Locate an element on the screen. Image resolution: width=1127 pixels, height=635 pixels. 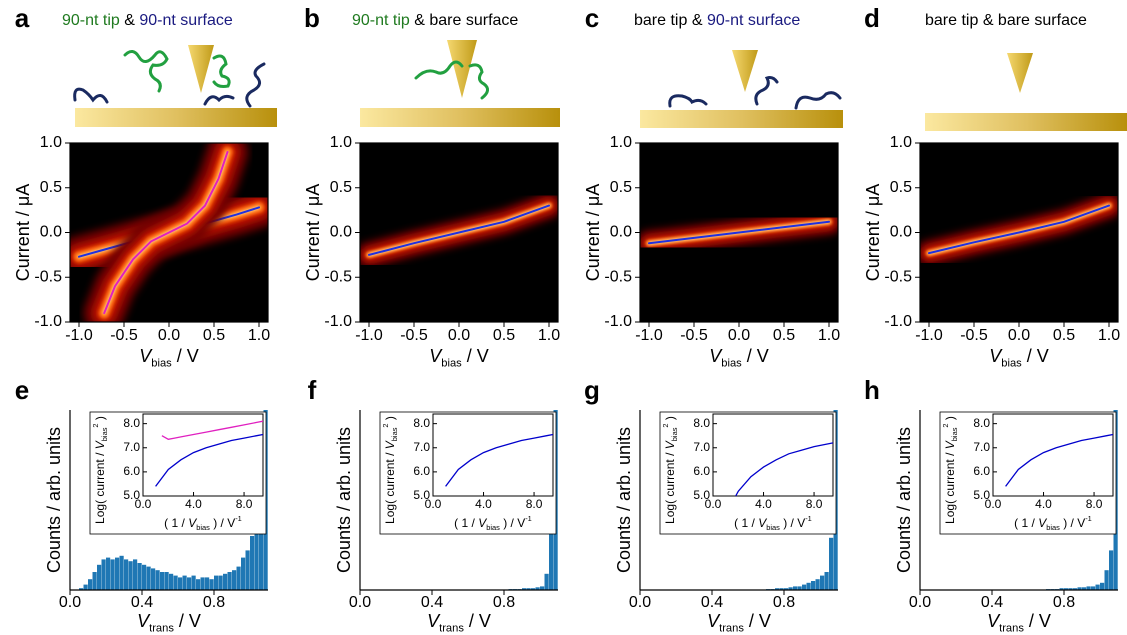
panel-letter: b is located at coordinates (312, 18).